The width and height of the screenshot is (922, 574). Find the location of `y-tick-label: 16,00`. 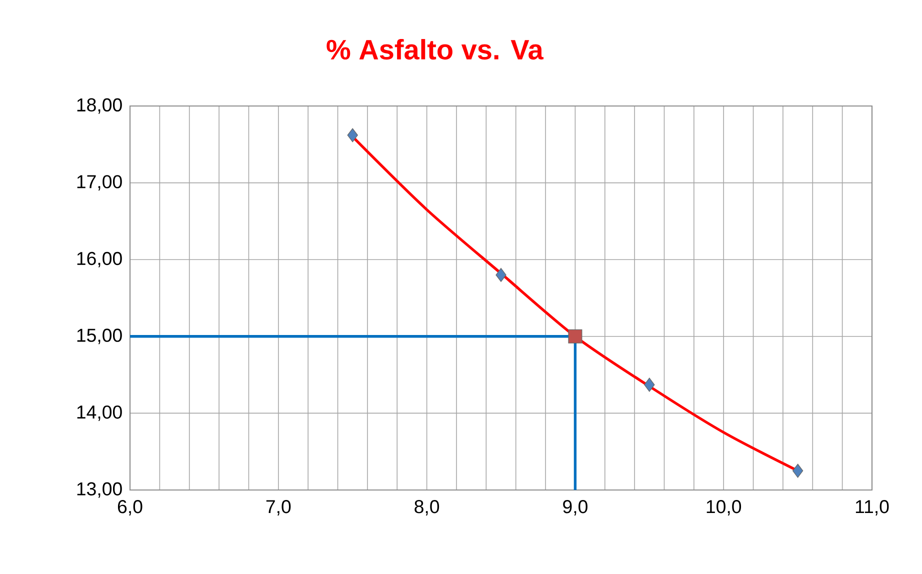

y-tick-label: 16,00 is located at coordinates (99, 260).